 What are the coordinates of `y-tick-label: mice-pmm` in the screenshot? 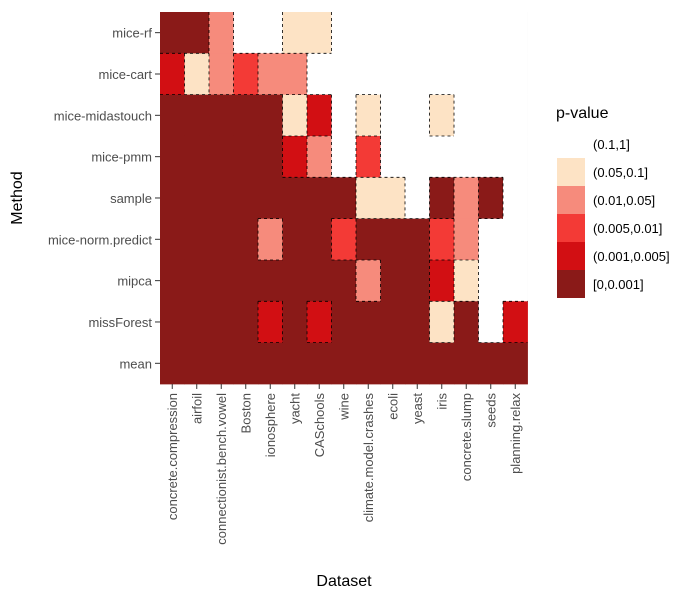 It's located at (121, 157).